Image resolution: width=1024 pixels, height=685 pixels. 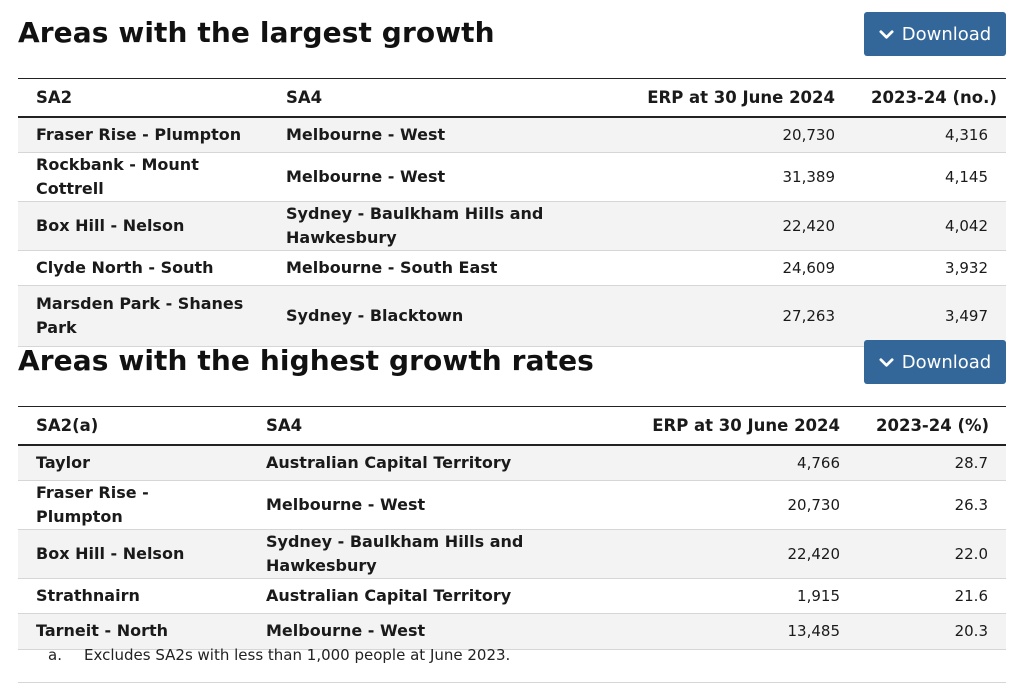 What do you see at coordinates (966, 225) in the screenshot?
I see `cell-change: 4,042` at bounding box center [966, 225].